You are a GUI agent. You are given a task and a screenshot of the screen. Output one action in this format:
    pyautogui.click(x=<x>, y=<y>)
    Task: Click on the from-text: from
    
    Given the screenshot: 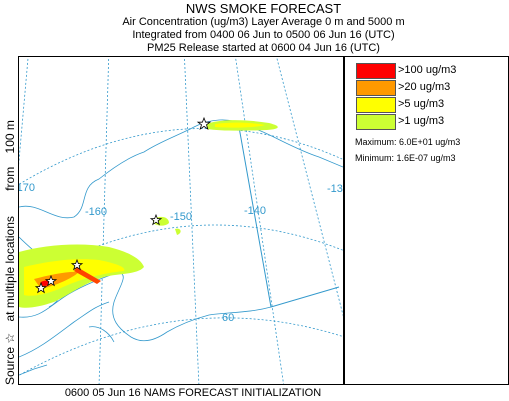 What is the action you would take?
    pyautogui.click(x=10, y=178)
    